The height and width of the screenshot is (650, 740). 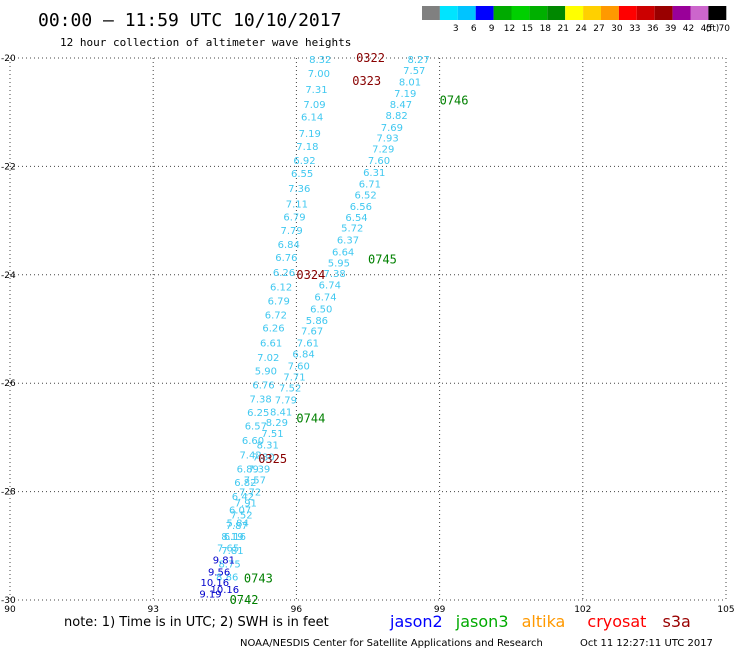 What do you see at coordinates (509, 29) in the screenshot?
I see `legend-swatch-label: 12` at bounding box center [509, 29].